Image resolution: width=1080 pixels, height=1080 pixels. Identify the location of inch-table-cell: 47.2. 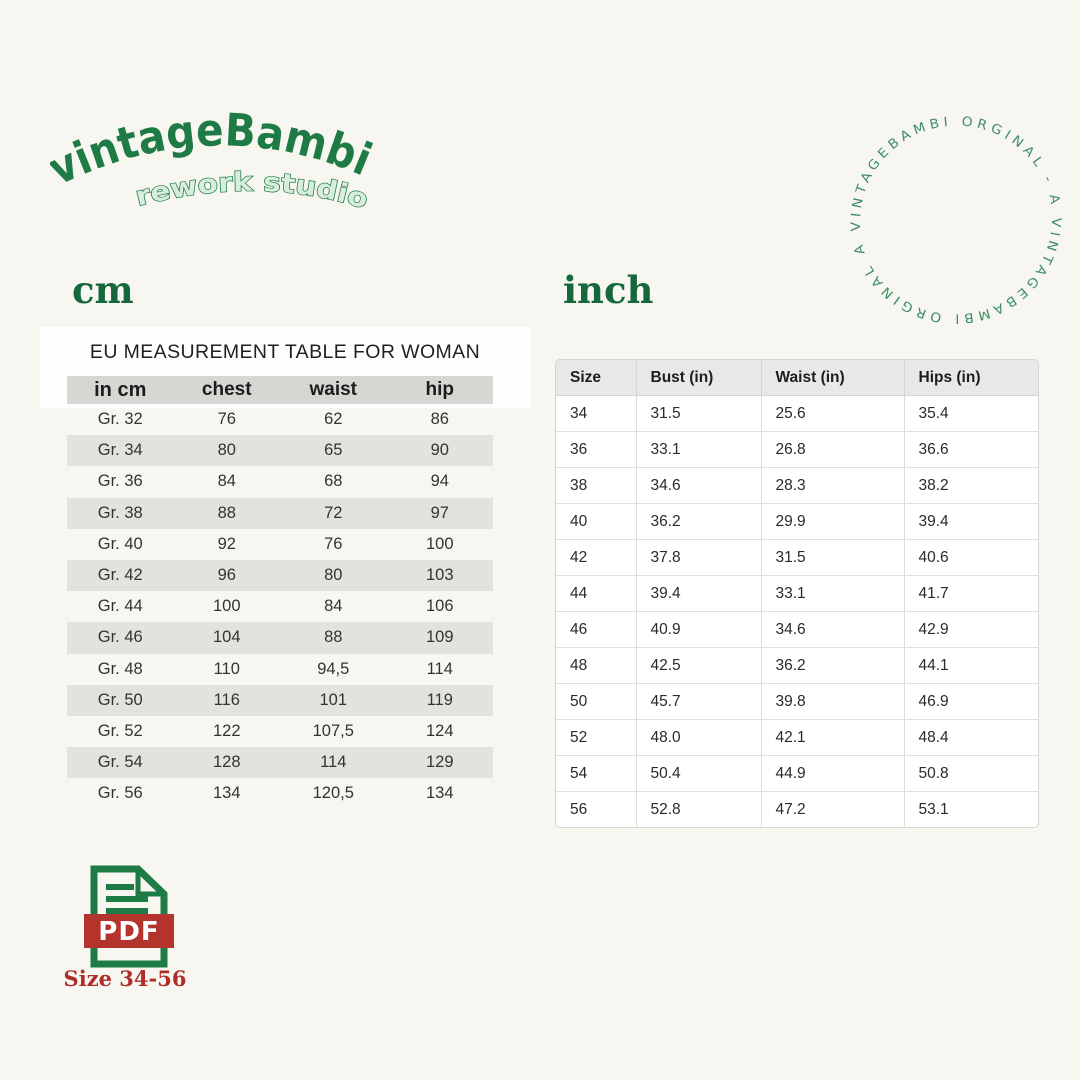
(832, 809).